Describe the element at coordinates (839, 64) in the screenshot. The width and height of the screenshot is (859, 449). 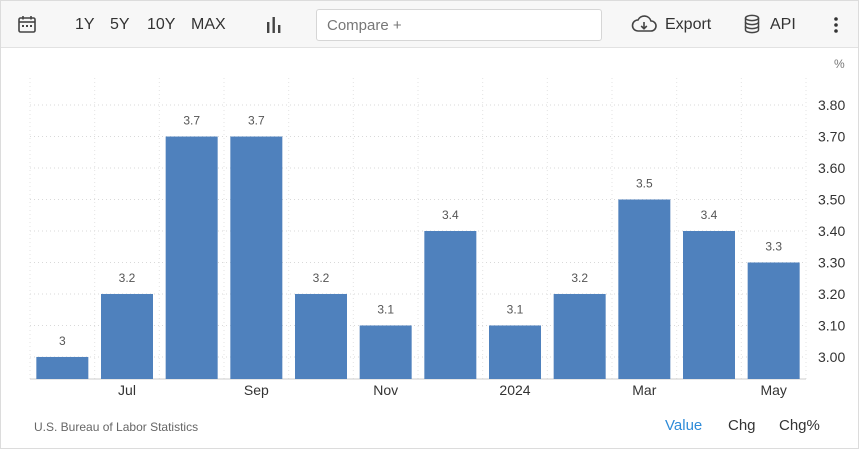
I see `unit-label: %` at that location.